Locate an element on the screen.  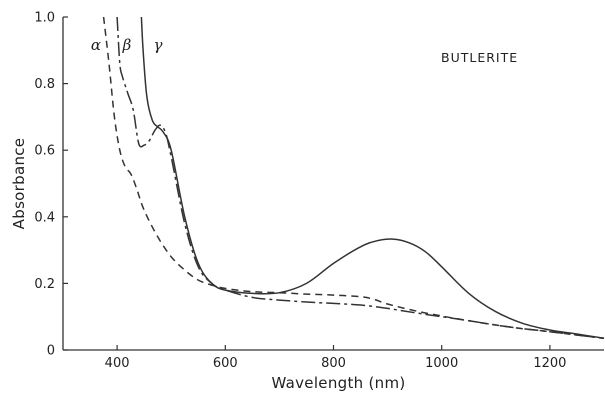
x-tick-label: 1200 is located at coordinates (549, 363).